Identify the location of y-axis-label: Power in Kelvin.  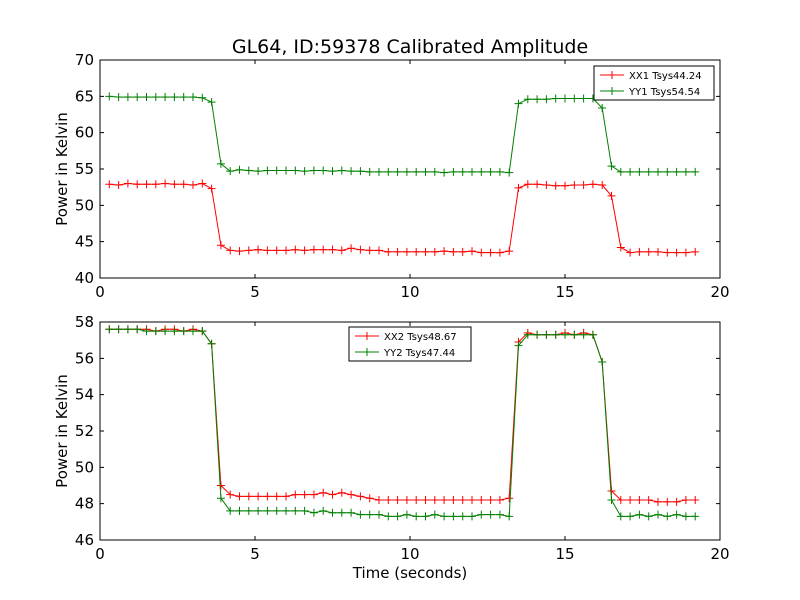
(62, 431).